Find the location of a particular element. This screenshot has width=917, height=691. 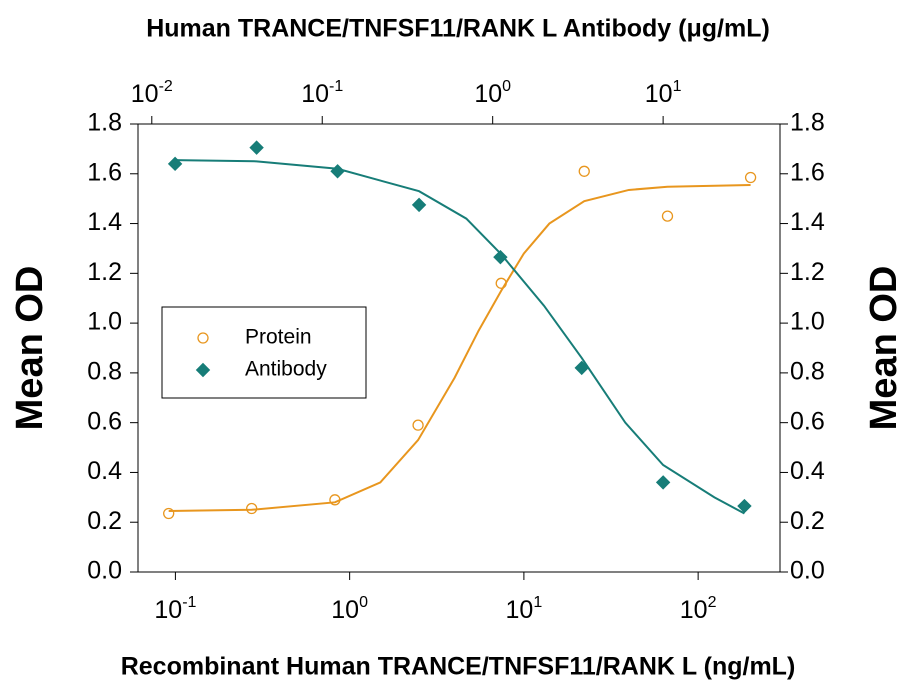

x-tick-label: 10² is located at coordinates (698, 609).